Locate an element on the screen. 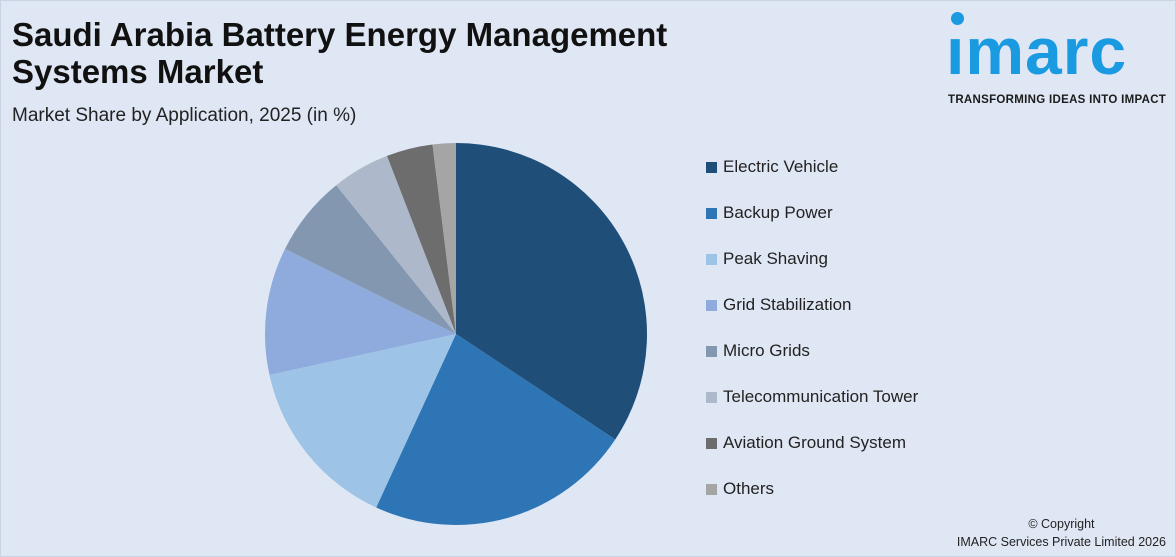  pie-slice-grid-stabilization is located at coordinates (360, 311).